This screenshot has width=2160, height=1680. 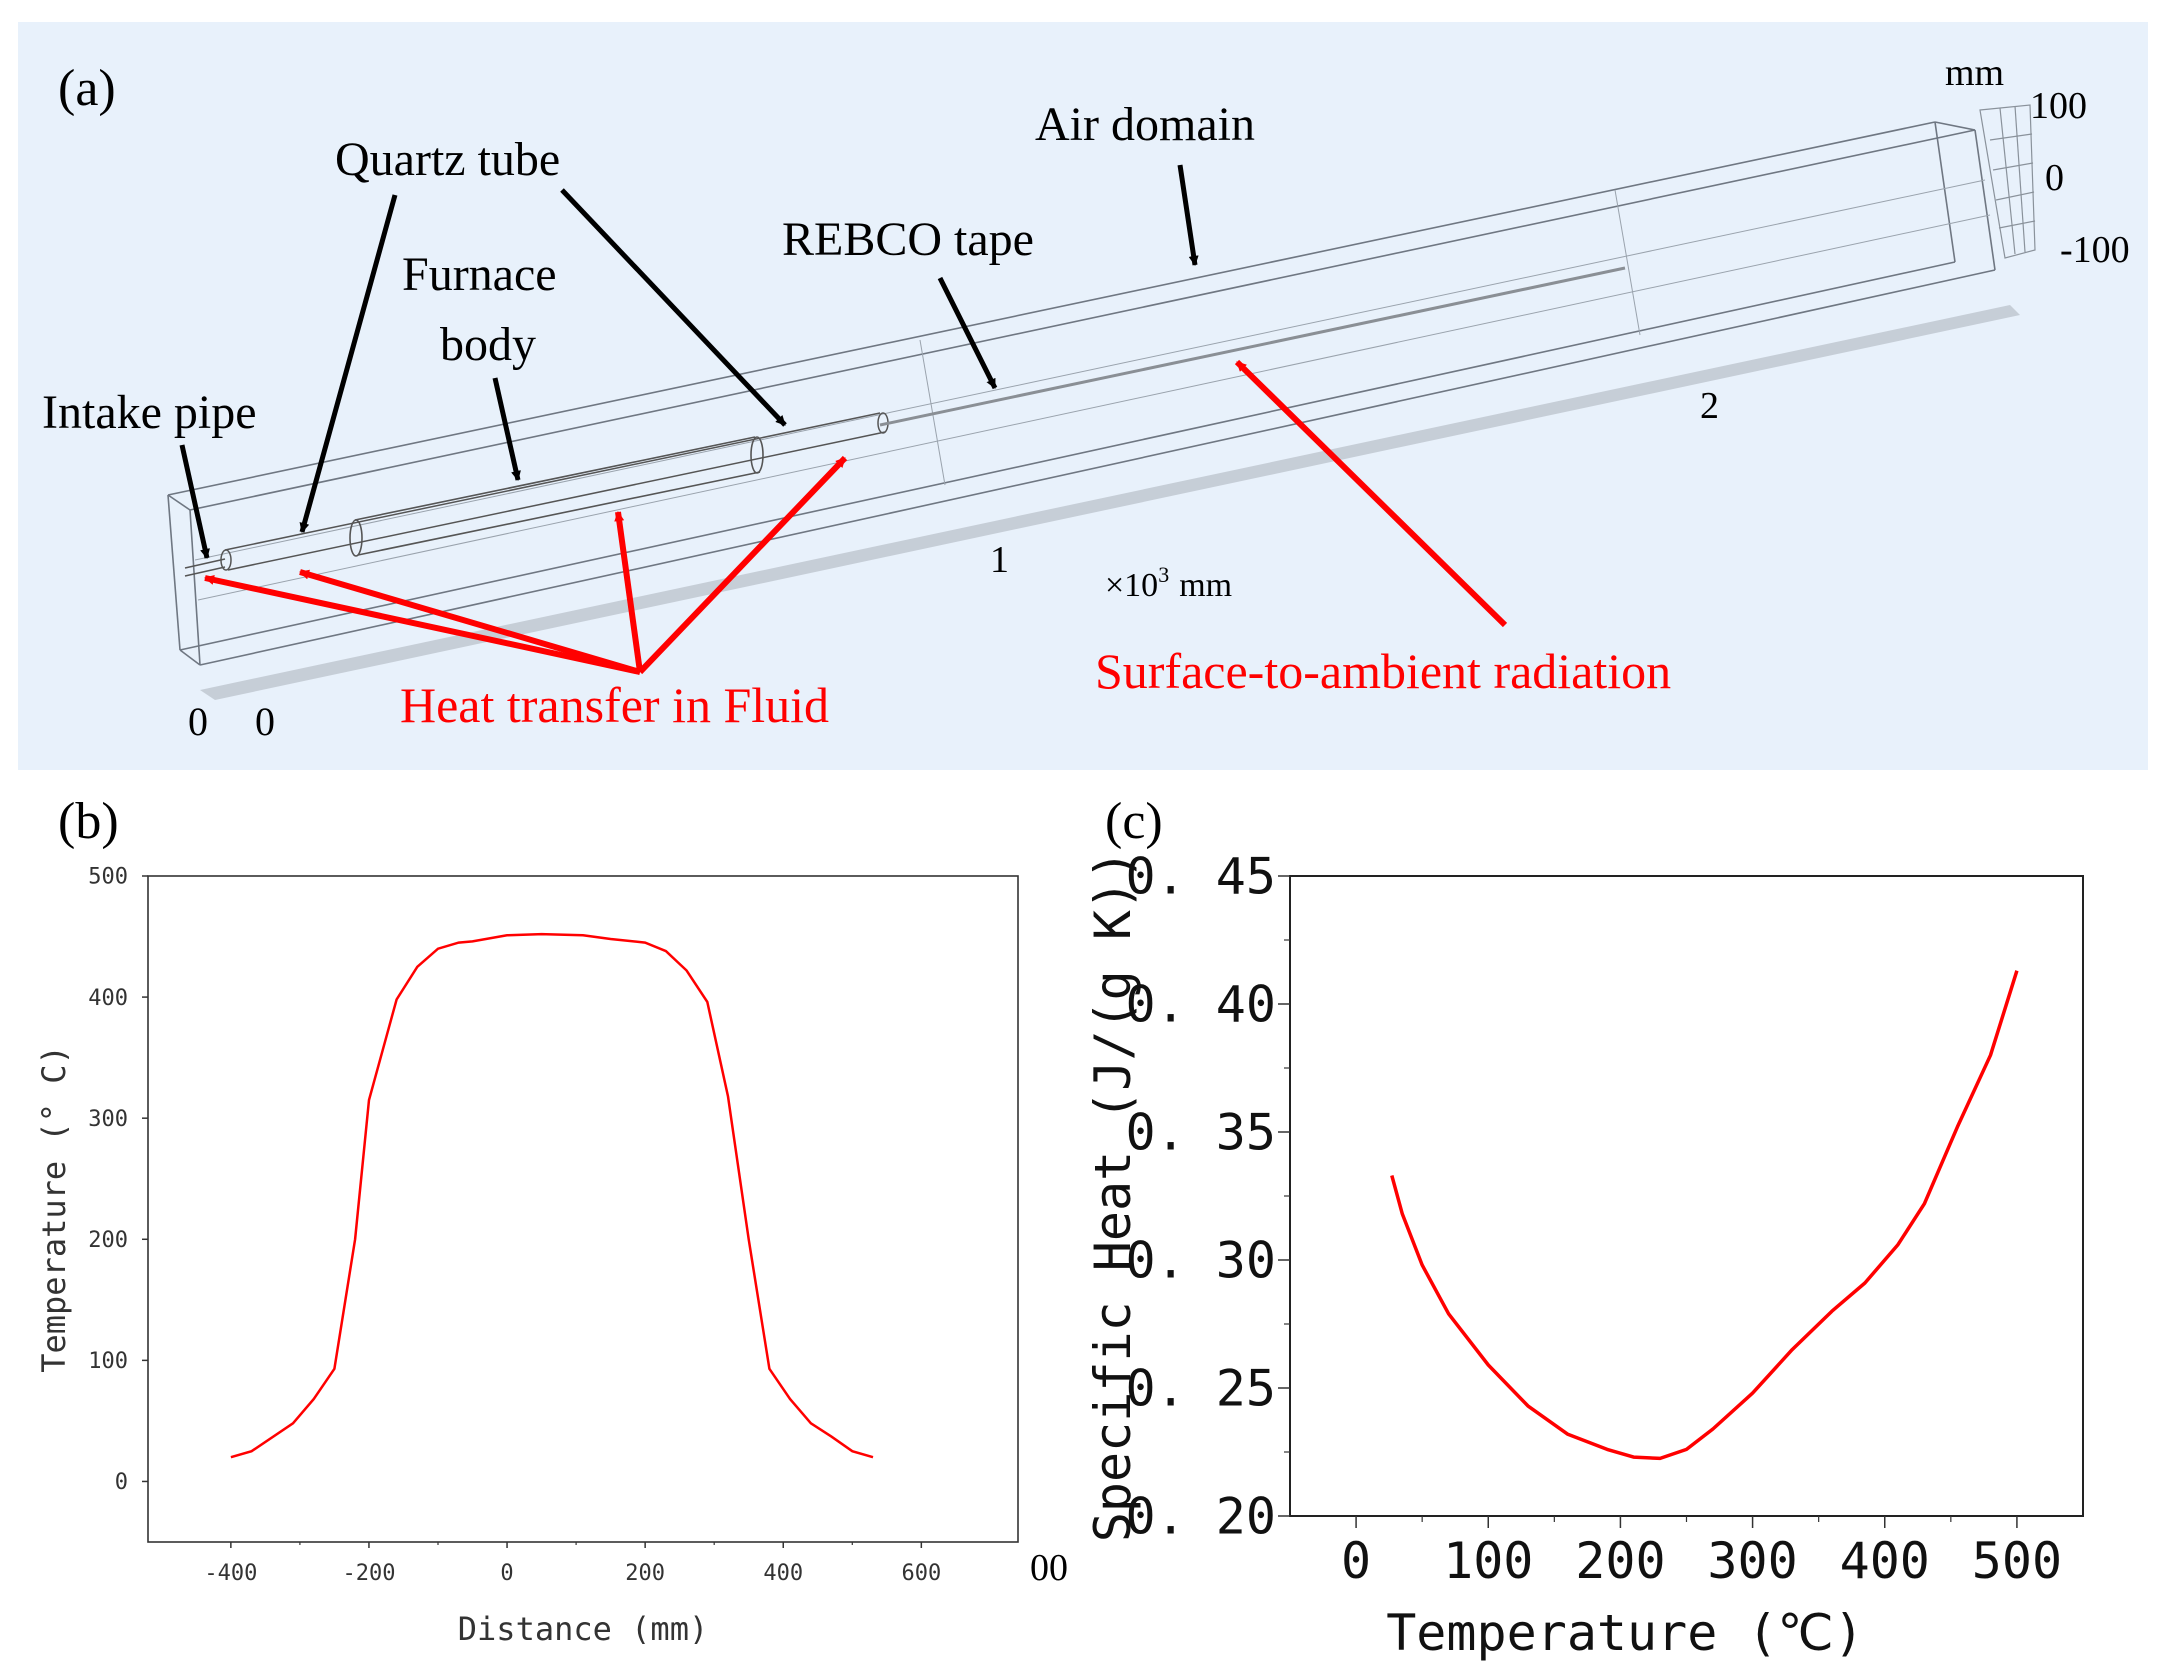 What do you see at coordinates (88, 821) in the screenshot?
I see `panel-b-label: (b)` at bounding box center [88, 821].